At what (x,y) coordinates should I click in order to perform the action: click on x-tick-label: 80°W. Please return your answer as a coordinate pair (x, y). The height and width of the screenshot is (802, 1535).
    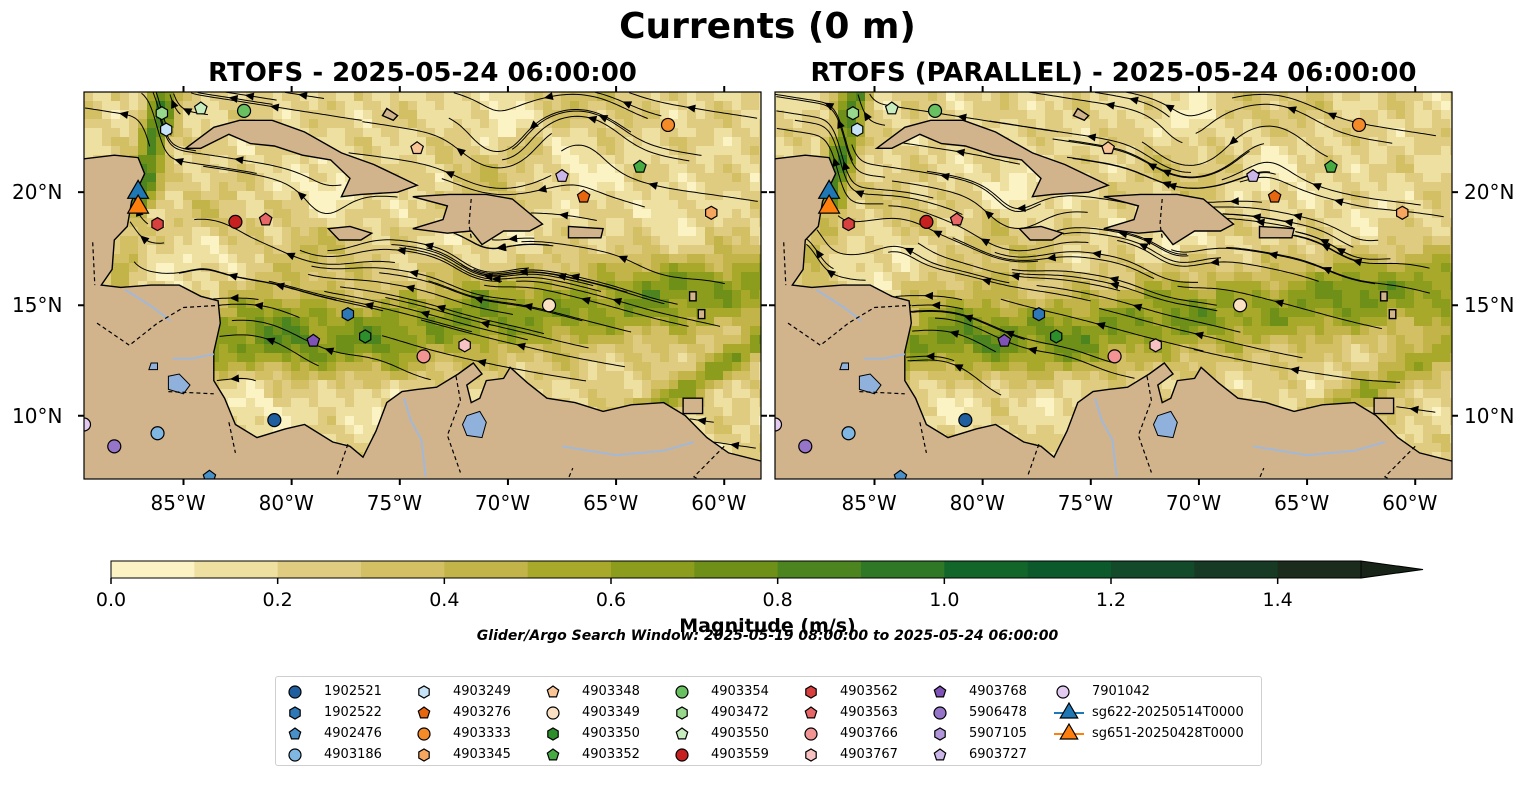
    Looking at the image, I should click on (977, 503).